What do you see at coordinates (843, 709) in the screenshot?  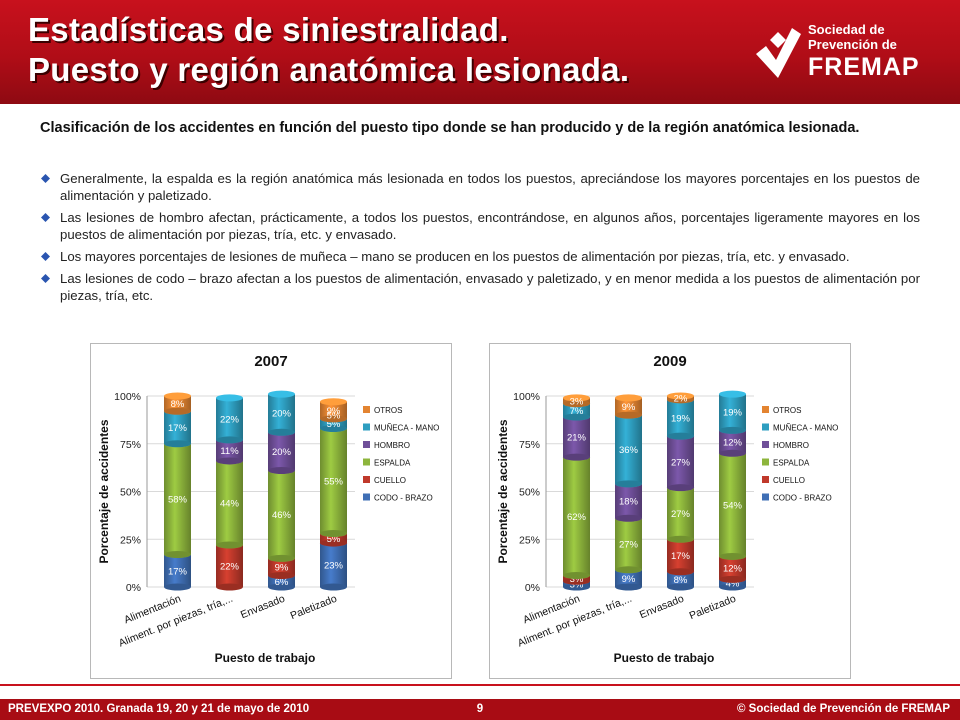 I see `footer-copyright: © Sociedad de Prevención de FREMAP` at bounding box center [843, 709].